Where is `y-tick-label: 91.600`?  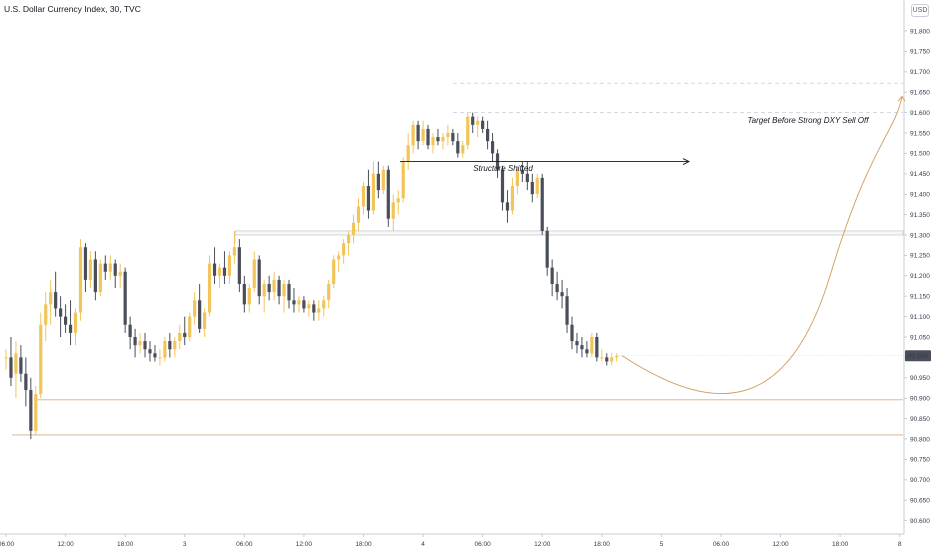 y-tick-label: 91.600 is located at coordinates (920, 113).